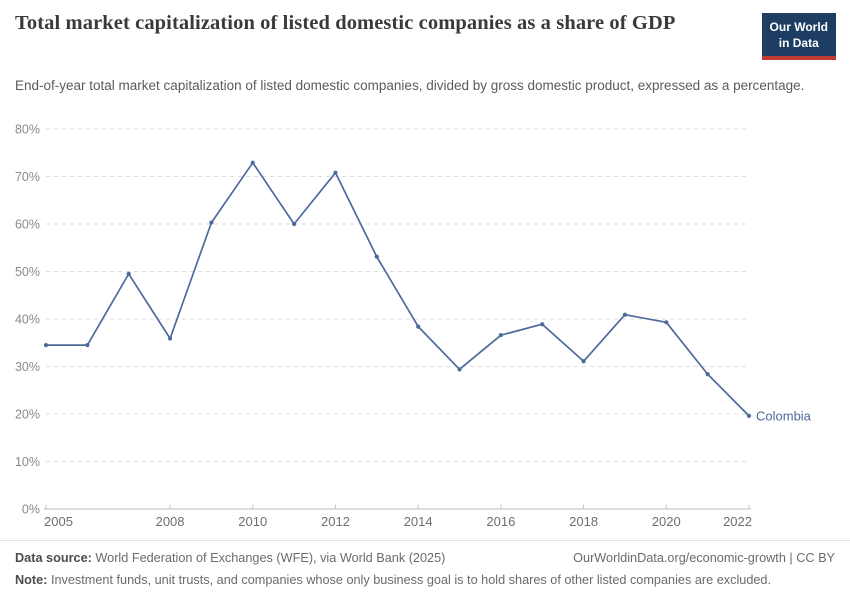 The width and height of the screenshot is (850, 600). I want to click on data-point-2012, so click(335, 172).